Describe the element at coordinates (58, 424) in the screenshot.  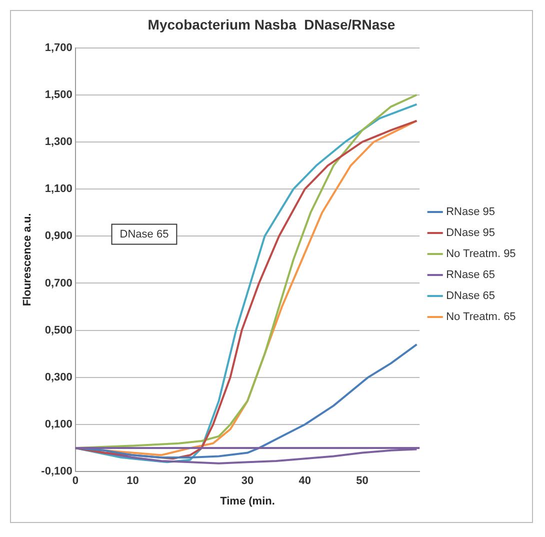
I see `y-tick-label: 0,100` at that location.